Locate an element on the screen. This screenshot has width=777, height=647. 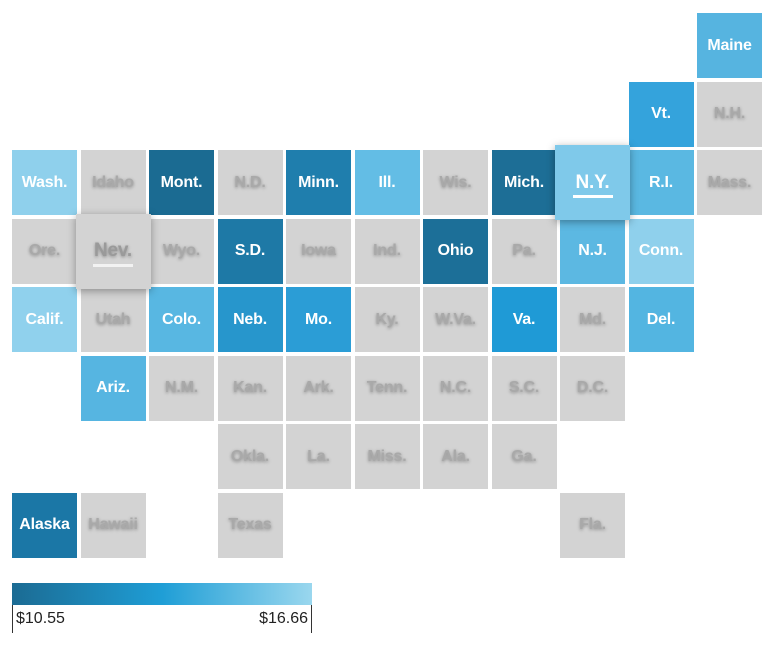
state-tile-wis: Wis. is located at coordinates (455, 182).